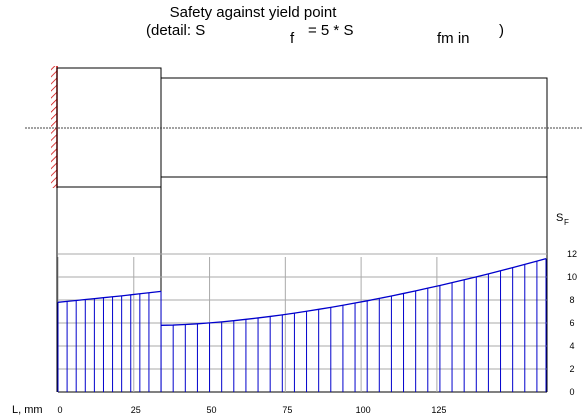 This screenshot has width=588, height=420. Describe the element at coordinates (254, 12) in the screenshot. I see `chart-title: Safety against yield point` at that location.